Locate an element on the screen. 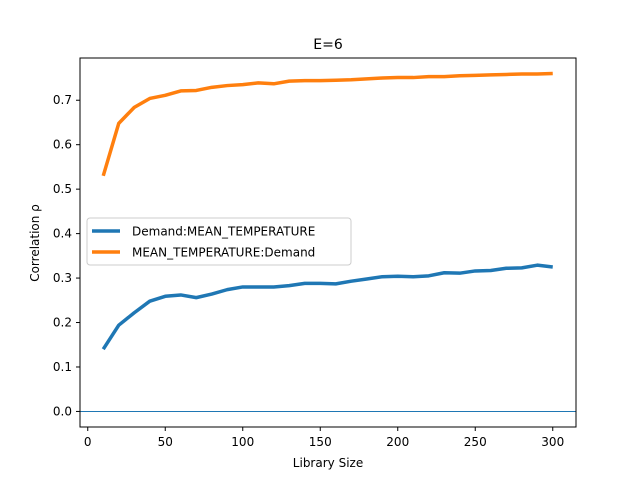  x-tick-label: 0 is located at coordinates (88, 442).